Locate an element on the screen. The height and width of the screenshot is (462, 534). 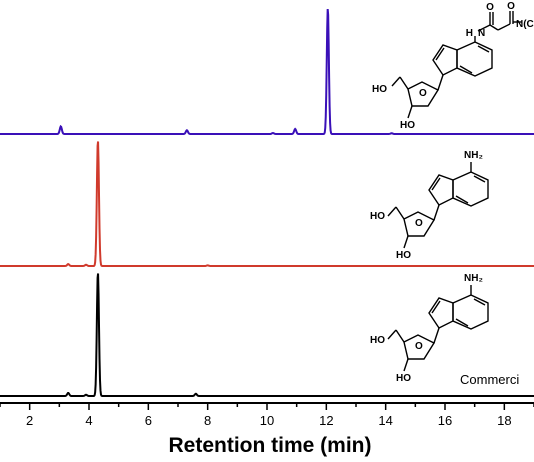
x-axis-ticks: 2 4 6 8 10 12 14 16 18 is located at coordinates (267, 415).